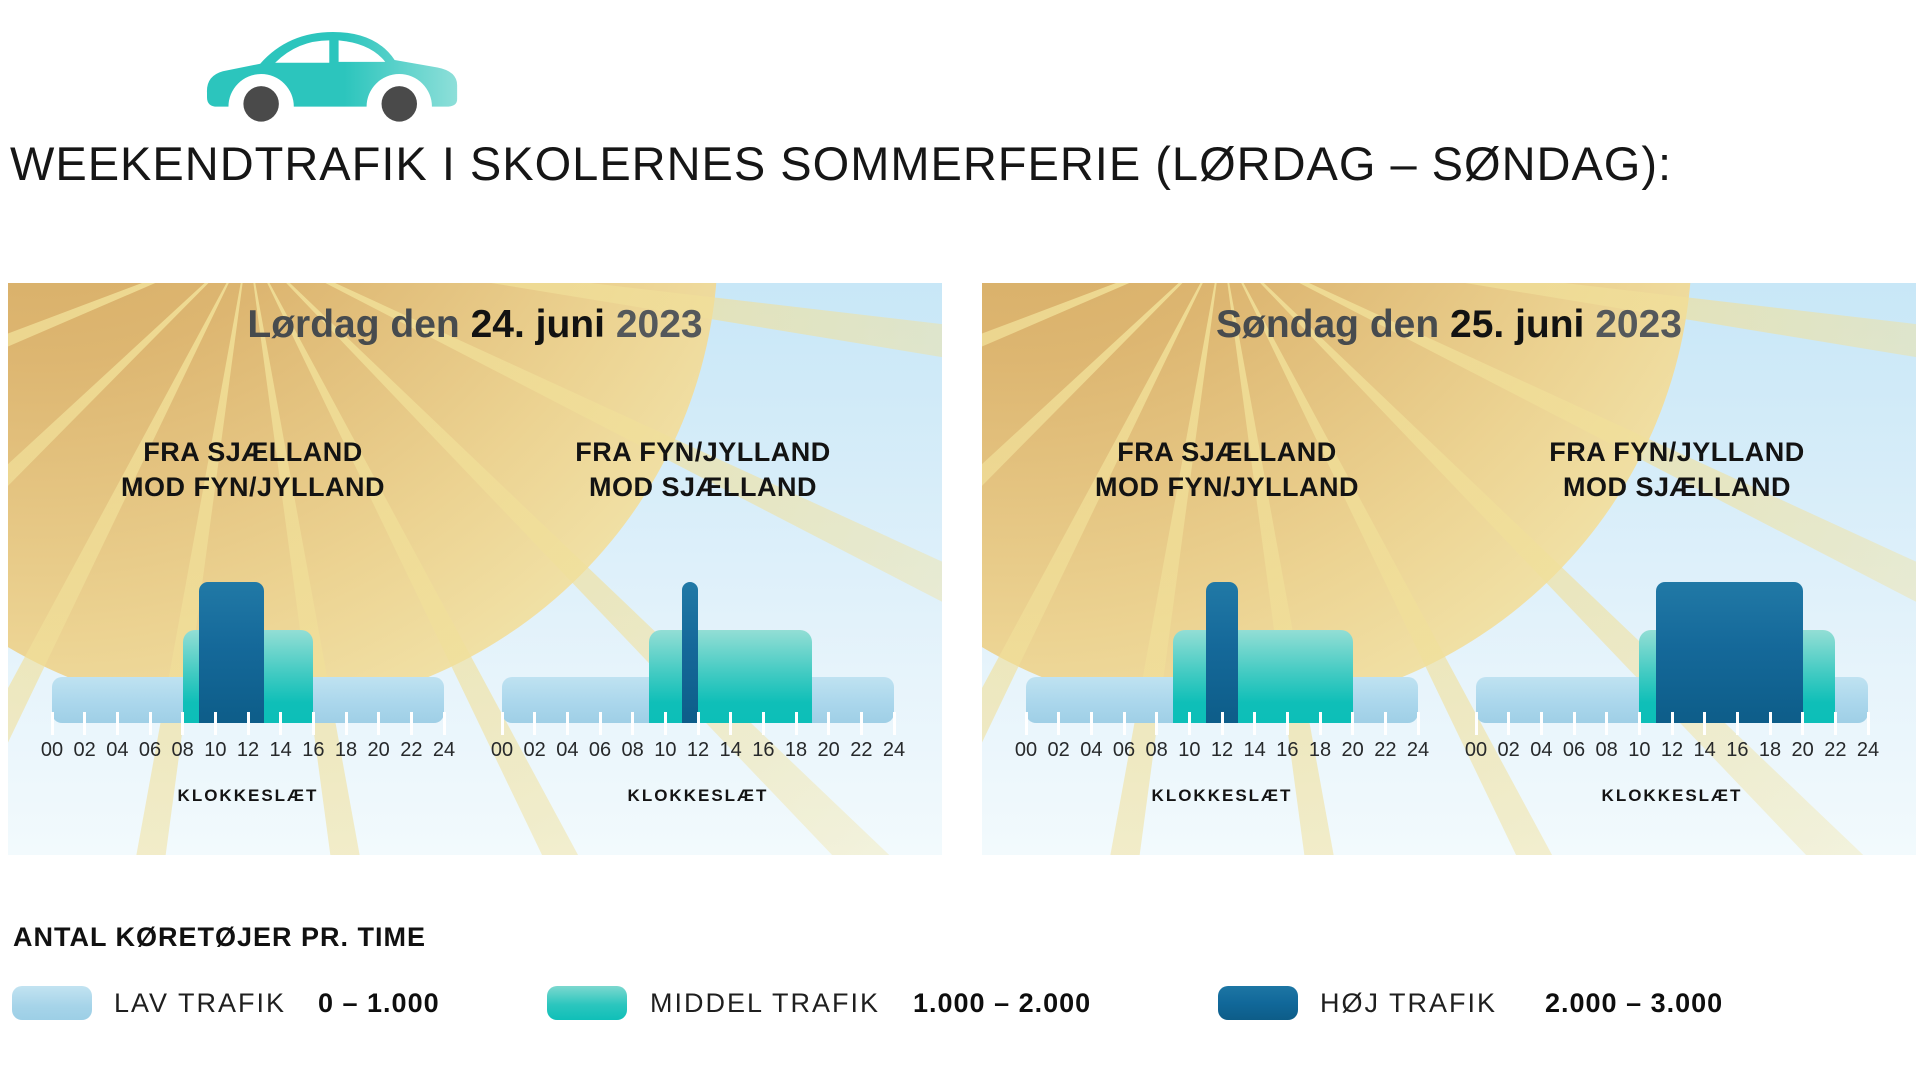  What do you see at coordinates (1328, 324) in the screenshot?
I see `panel-day-name: Søndag den` at bounding box center [1328, 324].